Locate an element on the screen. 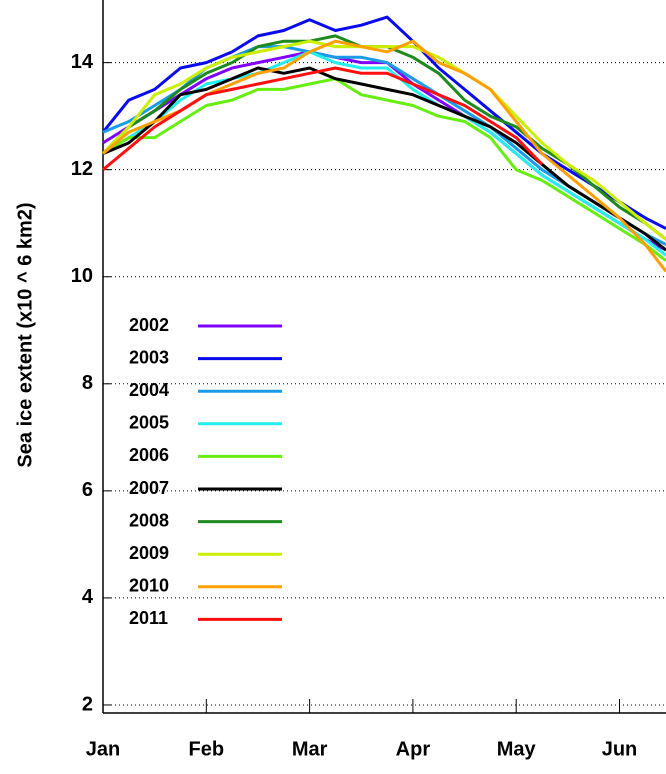 This screenshot has height=774, width=666. legend-label: 2010 is located at coordinates (149, 586).